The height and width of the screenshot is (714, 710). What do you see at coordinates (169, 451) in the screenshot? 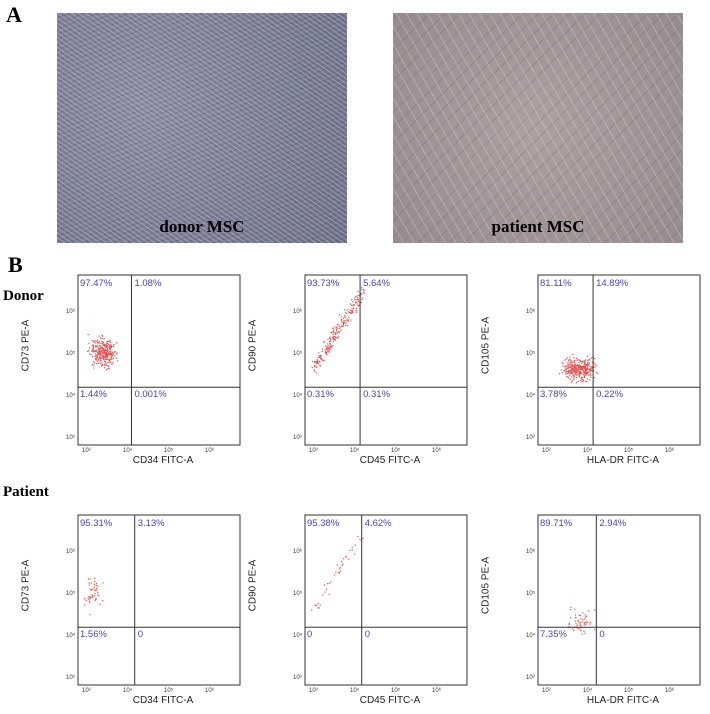
I see `x-tick-label: 10⁵` at bounding box center [169, 451].